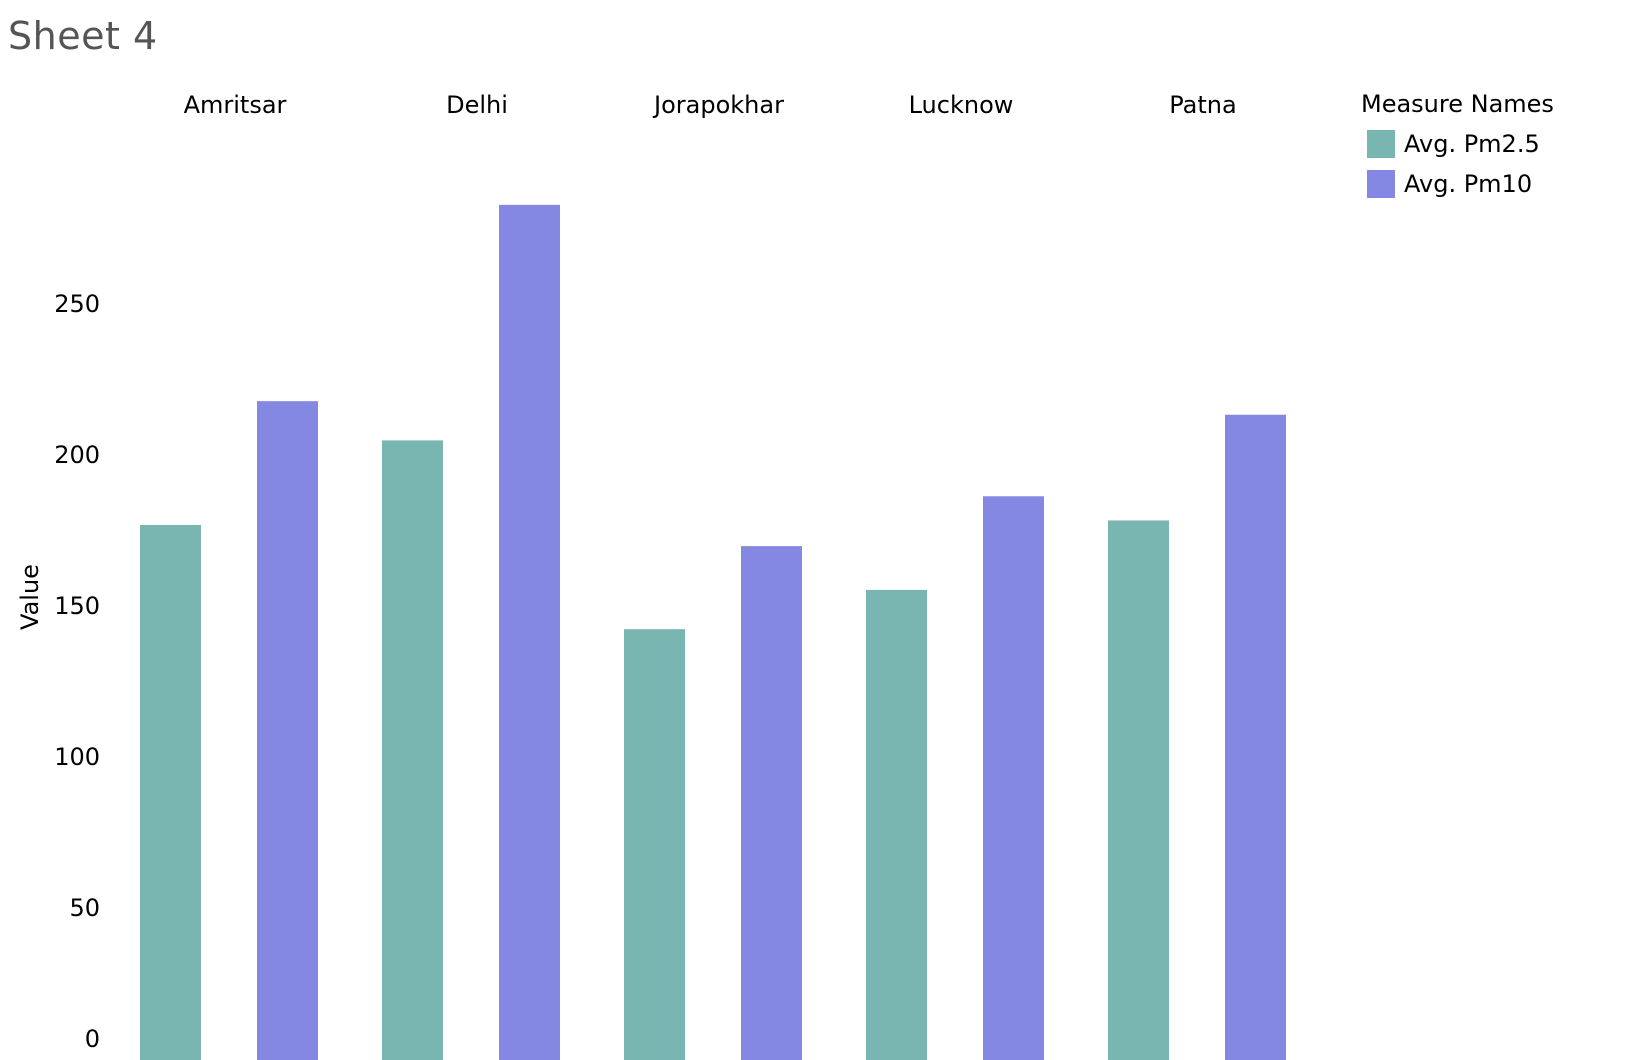  I want to click on legend: Measure Names Avg. Pm2.5 Avg. Pm10, so click(1457, 147).